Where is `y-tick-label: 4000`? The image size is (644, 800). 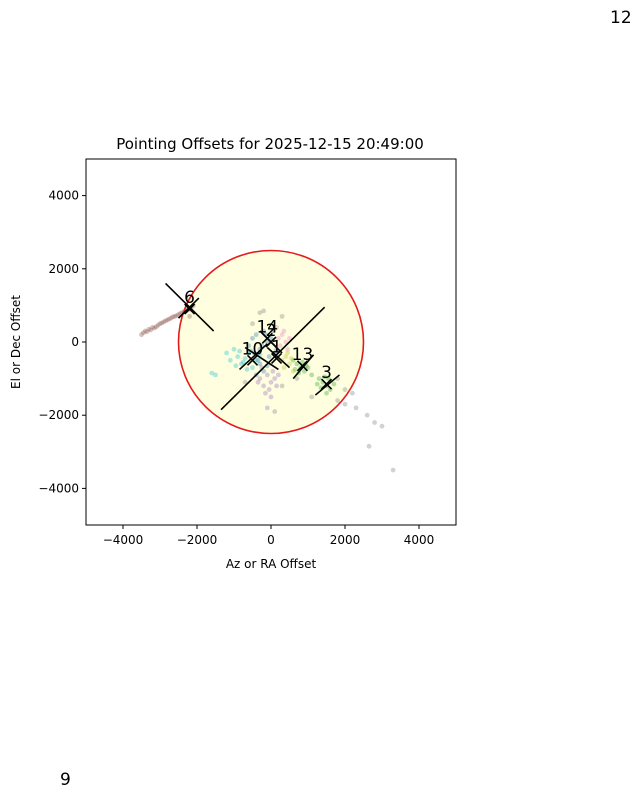 y-tick-label: 4000 is located at coordinates (63, 196).